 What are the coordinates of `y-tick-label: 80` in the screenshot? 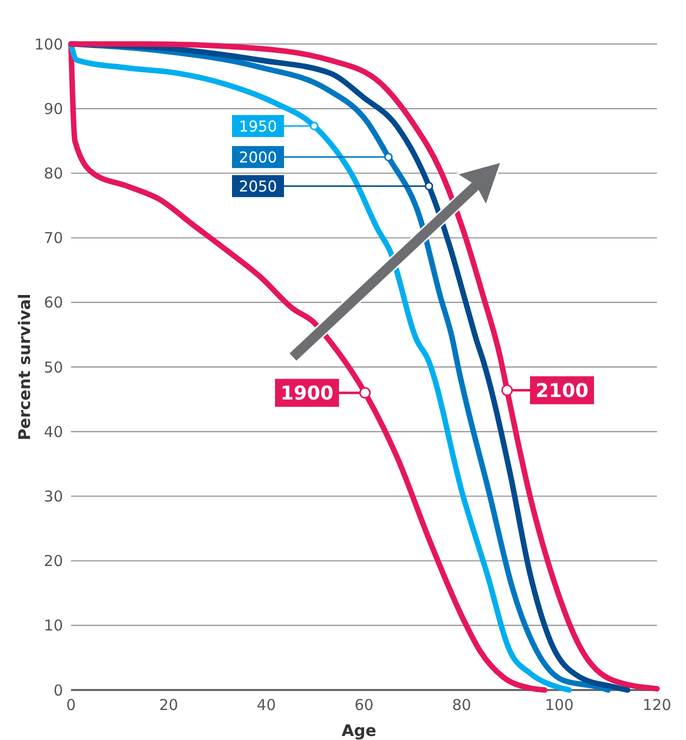 It's located at (53, 173).